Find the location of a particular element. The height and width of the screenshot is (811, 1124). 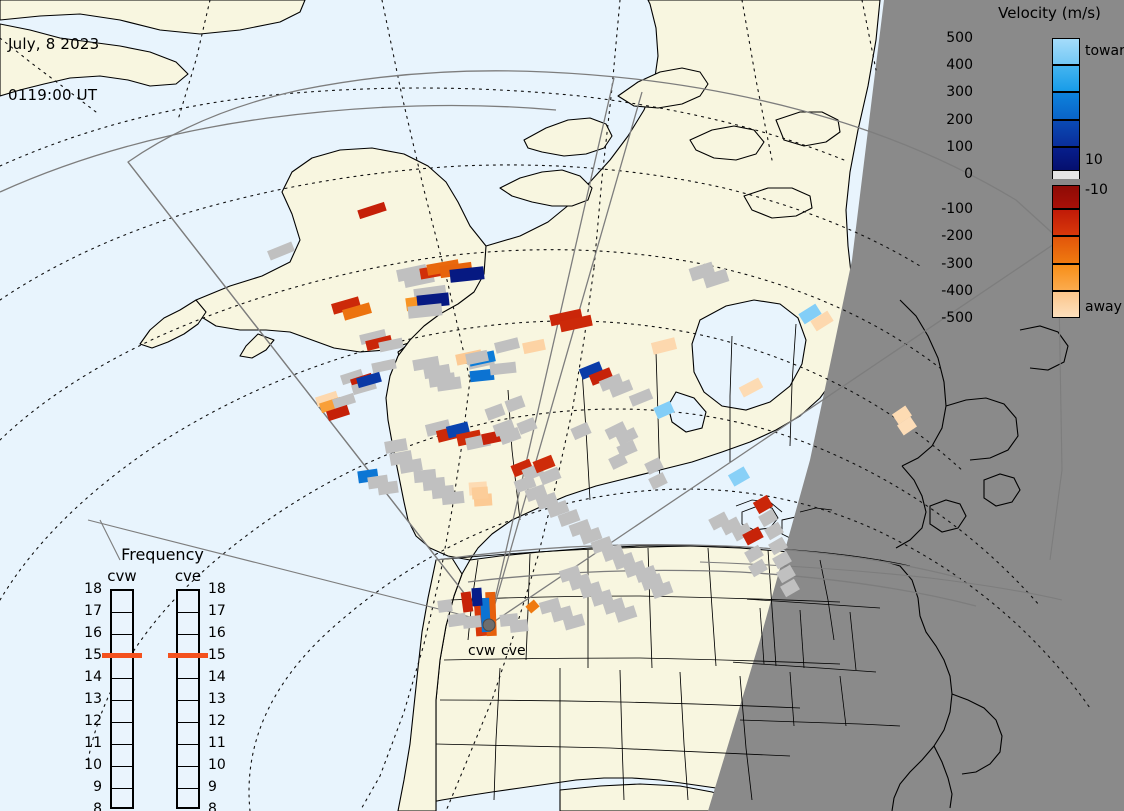

frequency-tick-label: 18 is located at coordinates (93, 589).